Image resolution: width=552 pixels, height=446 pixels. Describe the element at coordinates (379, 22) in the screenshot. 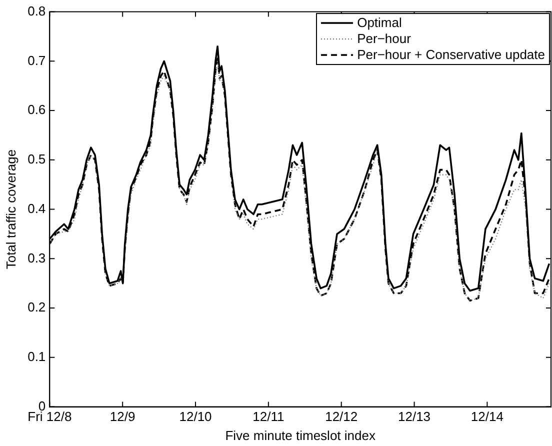

I see `legend-label: Optimal` at that location.